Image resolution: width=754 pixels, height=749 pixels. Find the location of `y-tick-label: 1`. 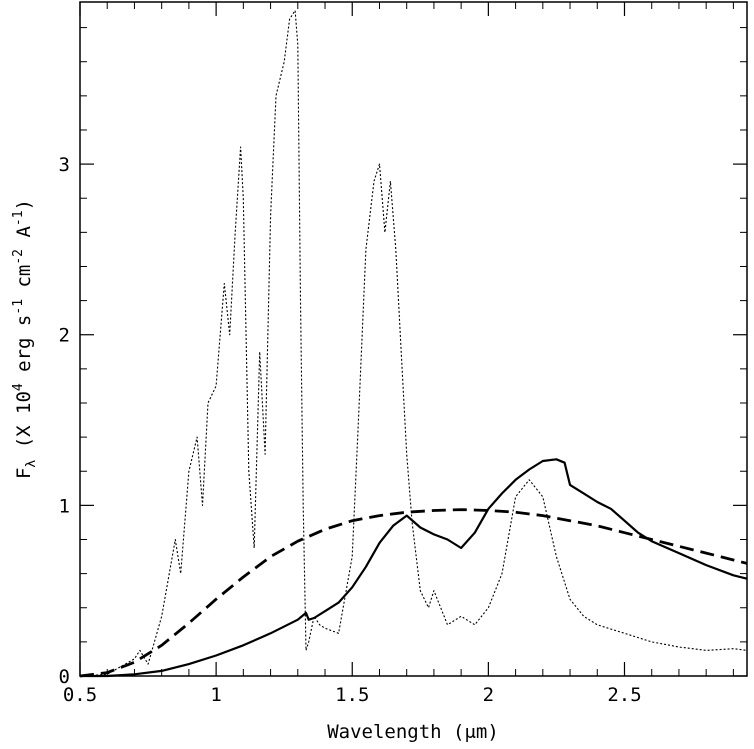

y-tick-label: 1 is located at coordinates (64, 506).